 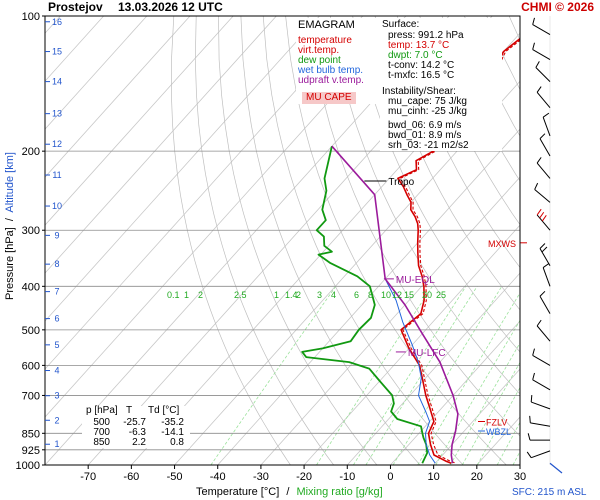 What do you see at coordinates (56, 444) in the screenshot?
I see `km-tick-label: 1` at bounding box center [56, 444].